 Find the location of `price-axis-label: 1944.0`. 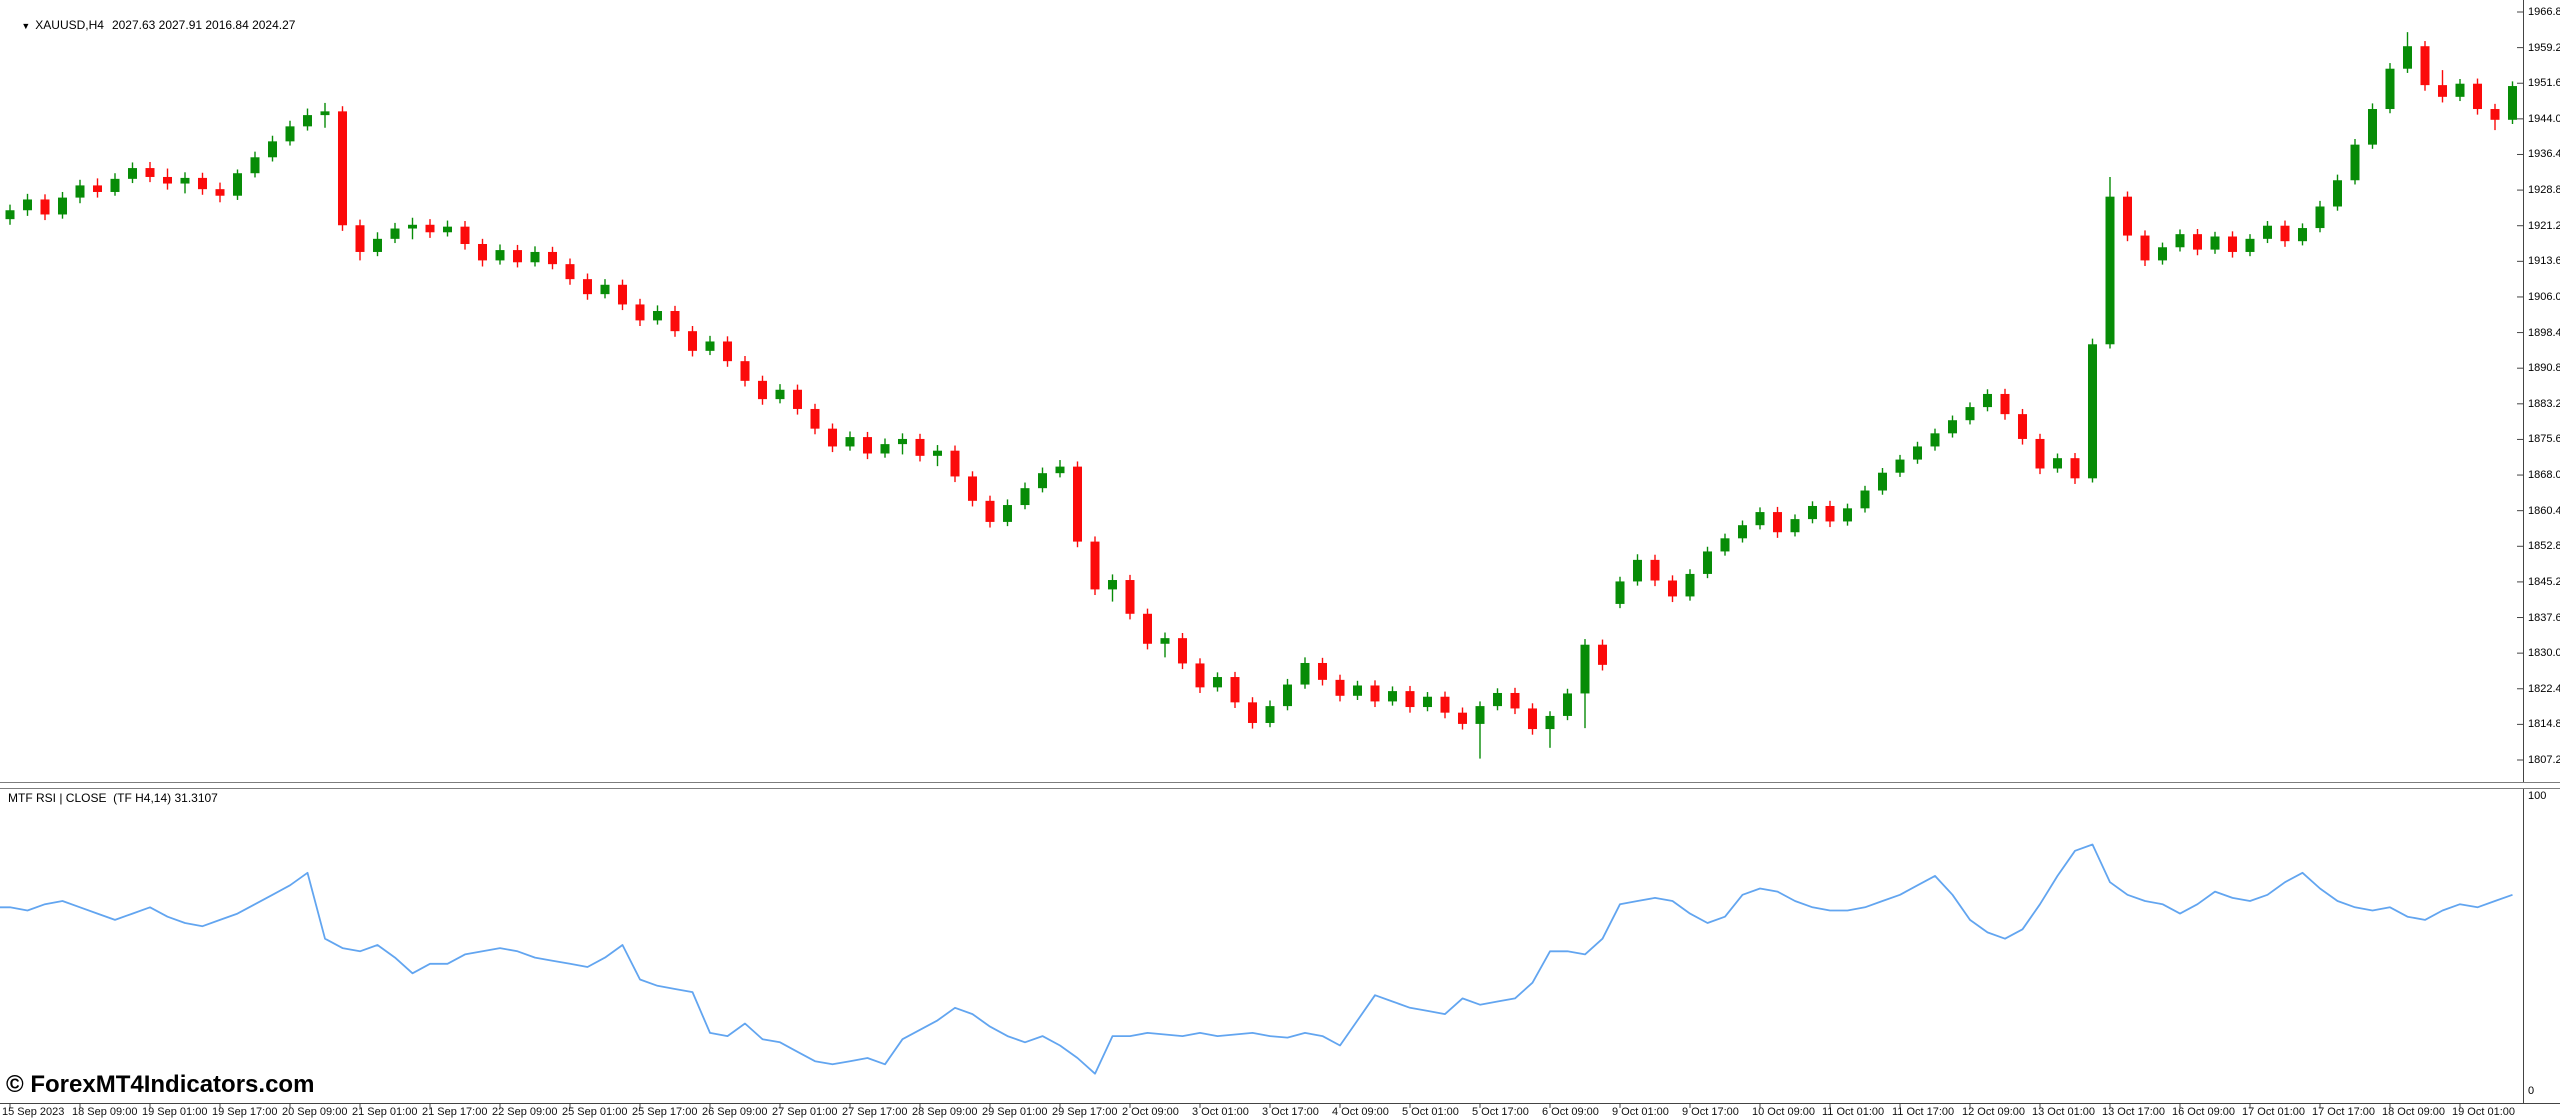

price-axis-label: 1944.0 is located at coordinates (2544, 118).